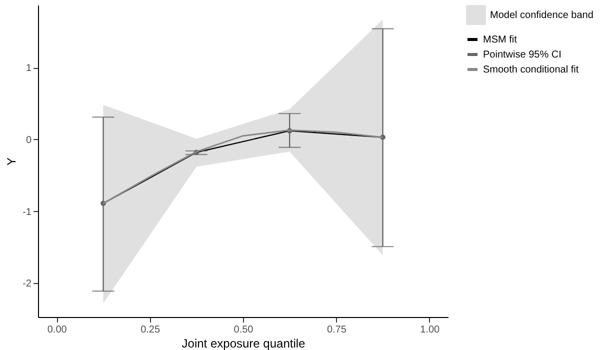 This screenshot has height=350, width=600. Describe the element at coordinates (11, 161) in the screenshot. I see `y-axis-title: Y` at that location.